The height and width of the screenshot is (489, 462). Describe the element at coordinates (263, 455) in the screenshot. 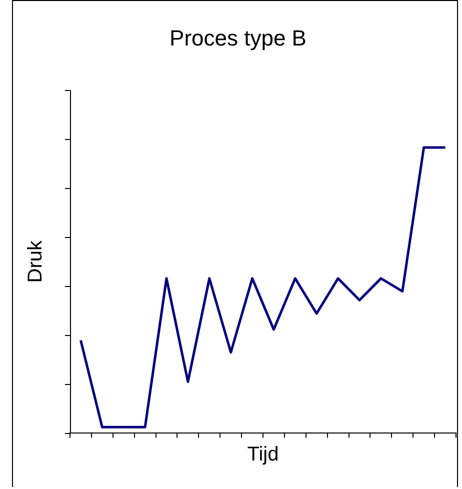

I see `x-axis-title: Tijd` at that location.